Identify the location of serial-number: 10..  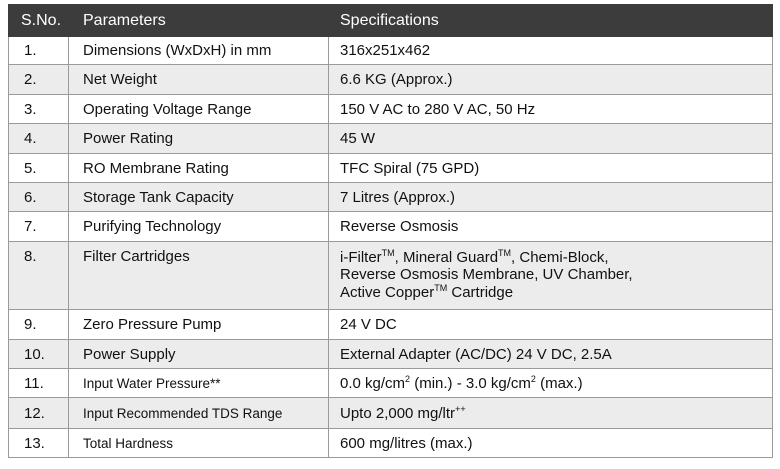
(38, 354).